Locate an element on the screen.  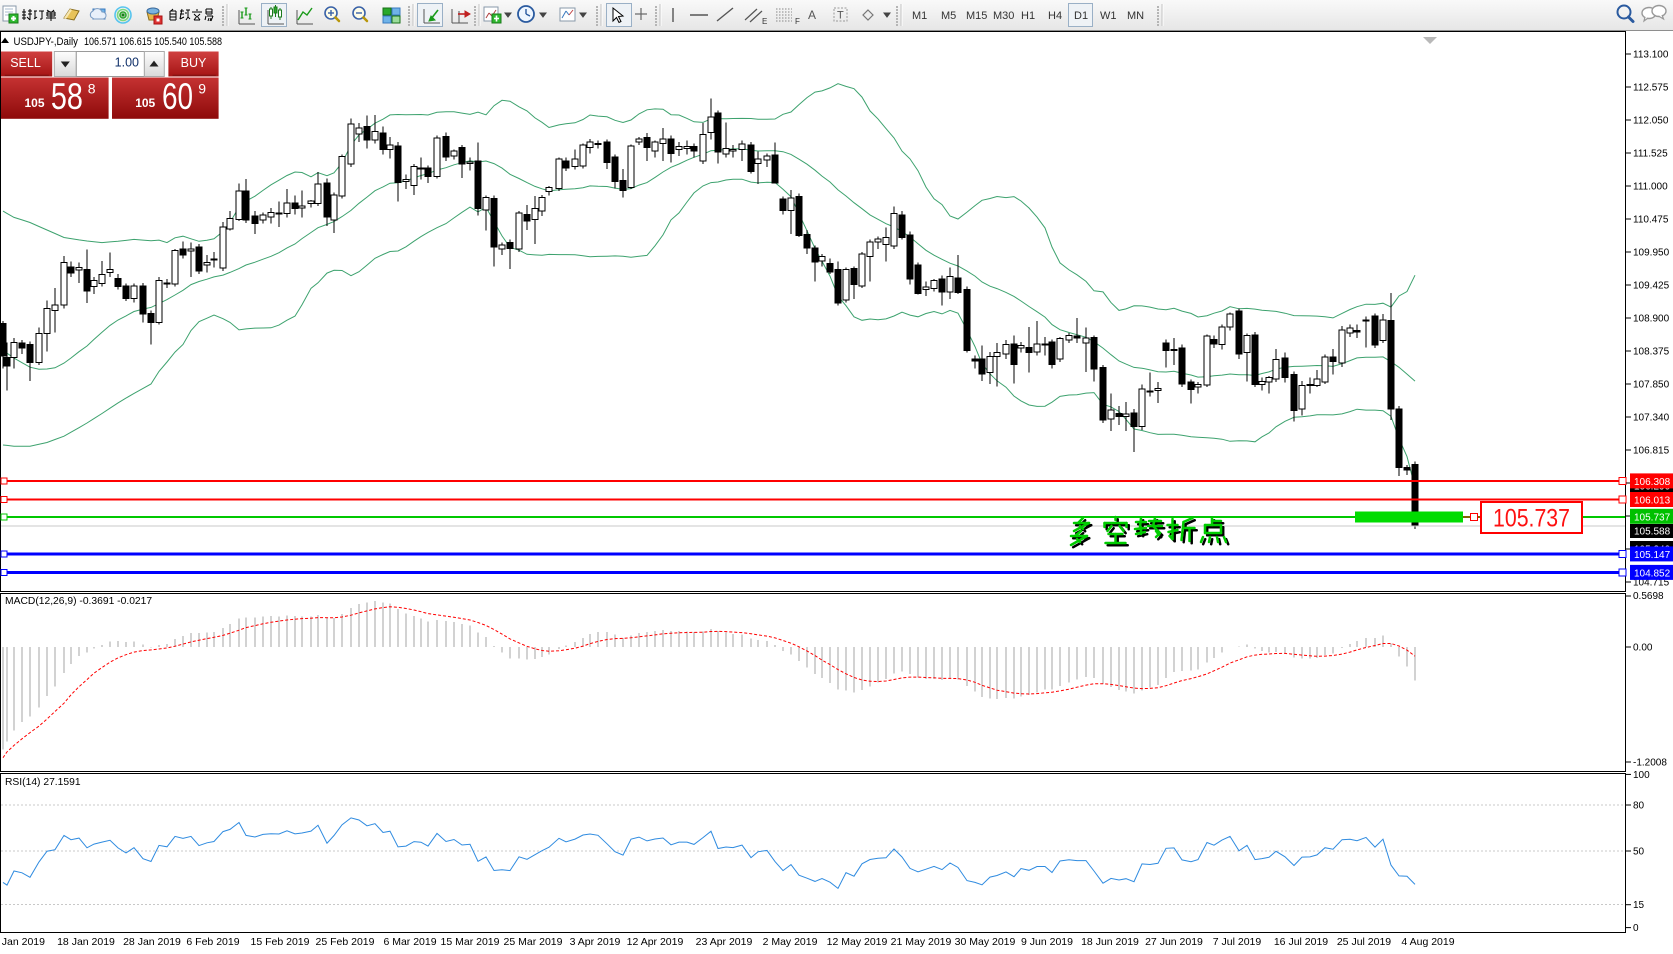
svg-text: RSI(14) 27.1591 is located at coordinates (43, 782).